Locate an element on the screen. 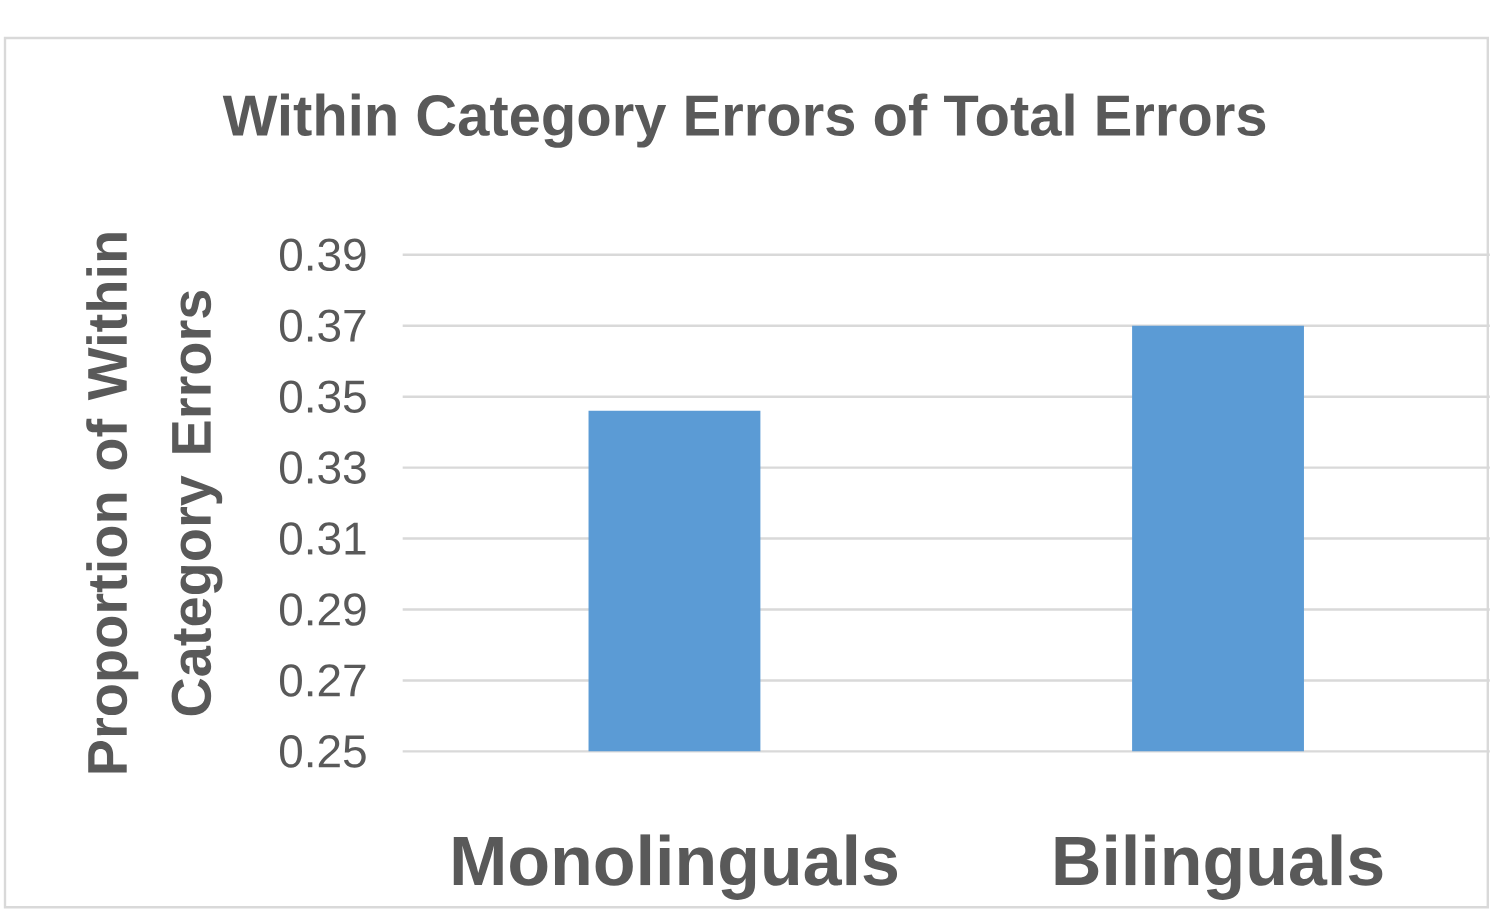 Image resolution: width=1491 pixels, height=909 pixels. y-tick-label: 0.31 is located at coordinates (322, 538).